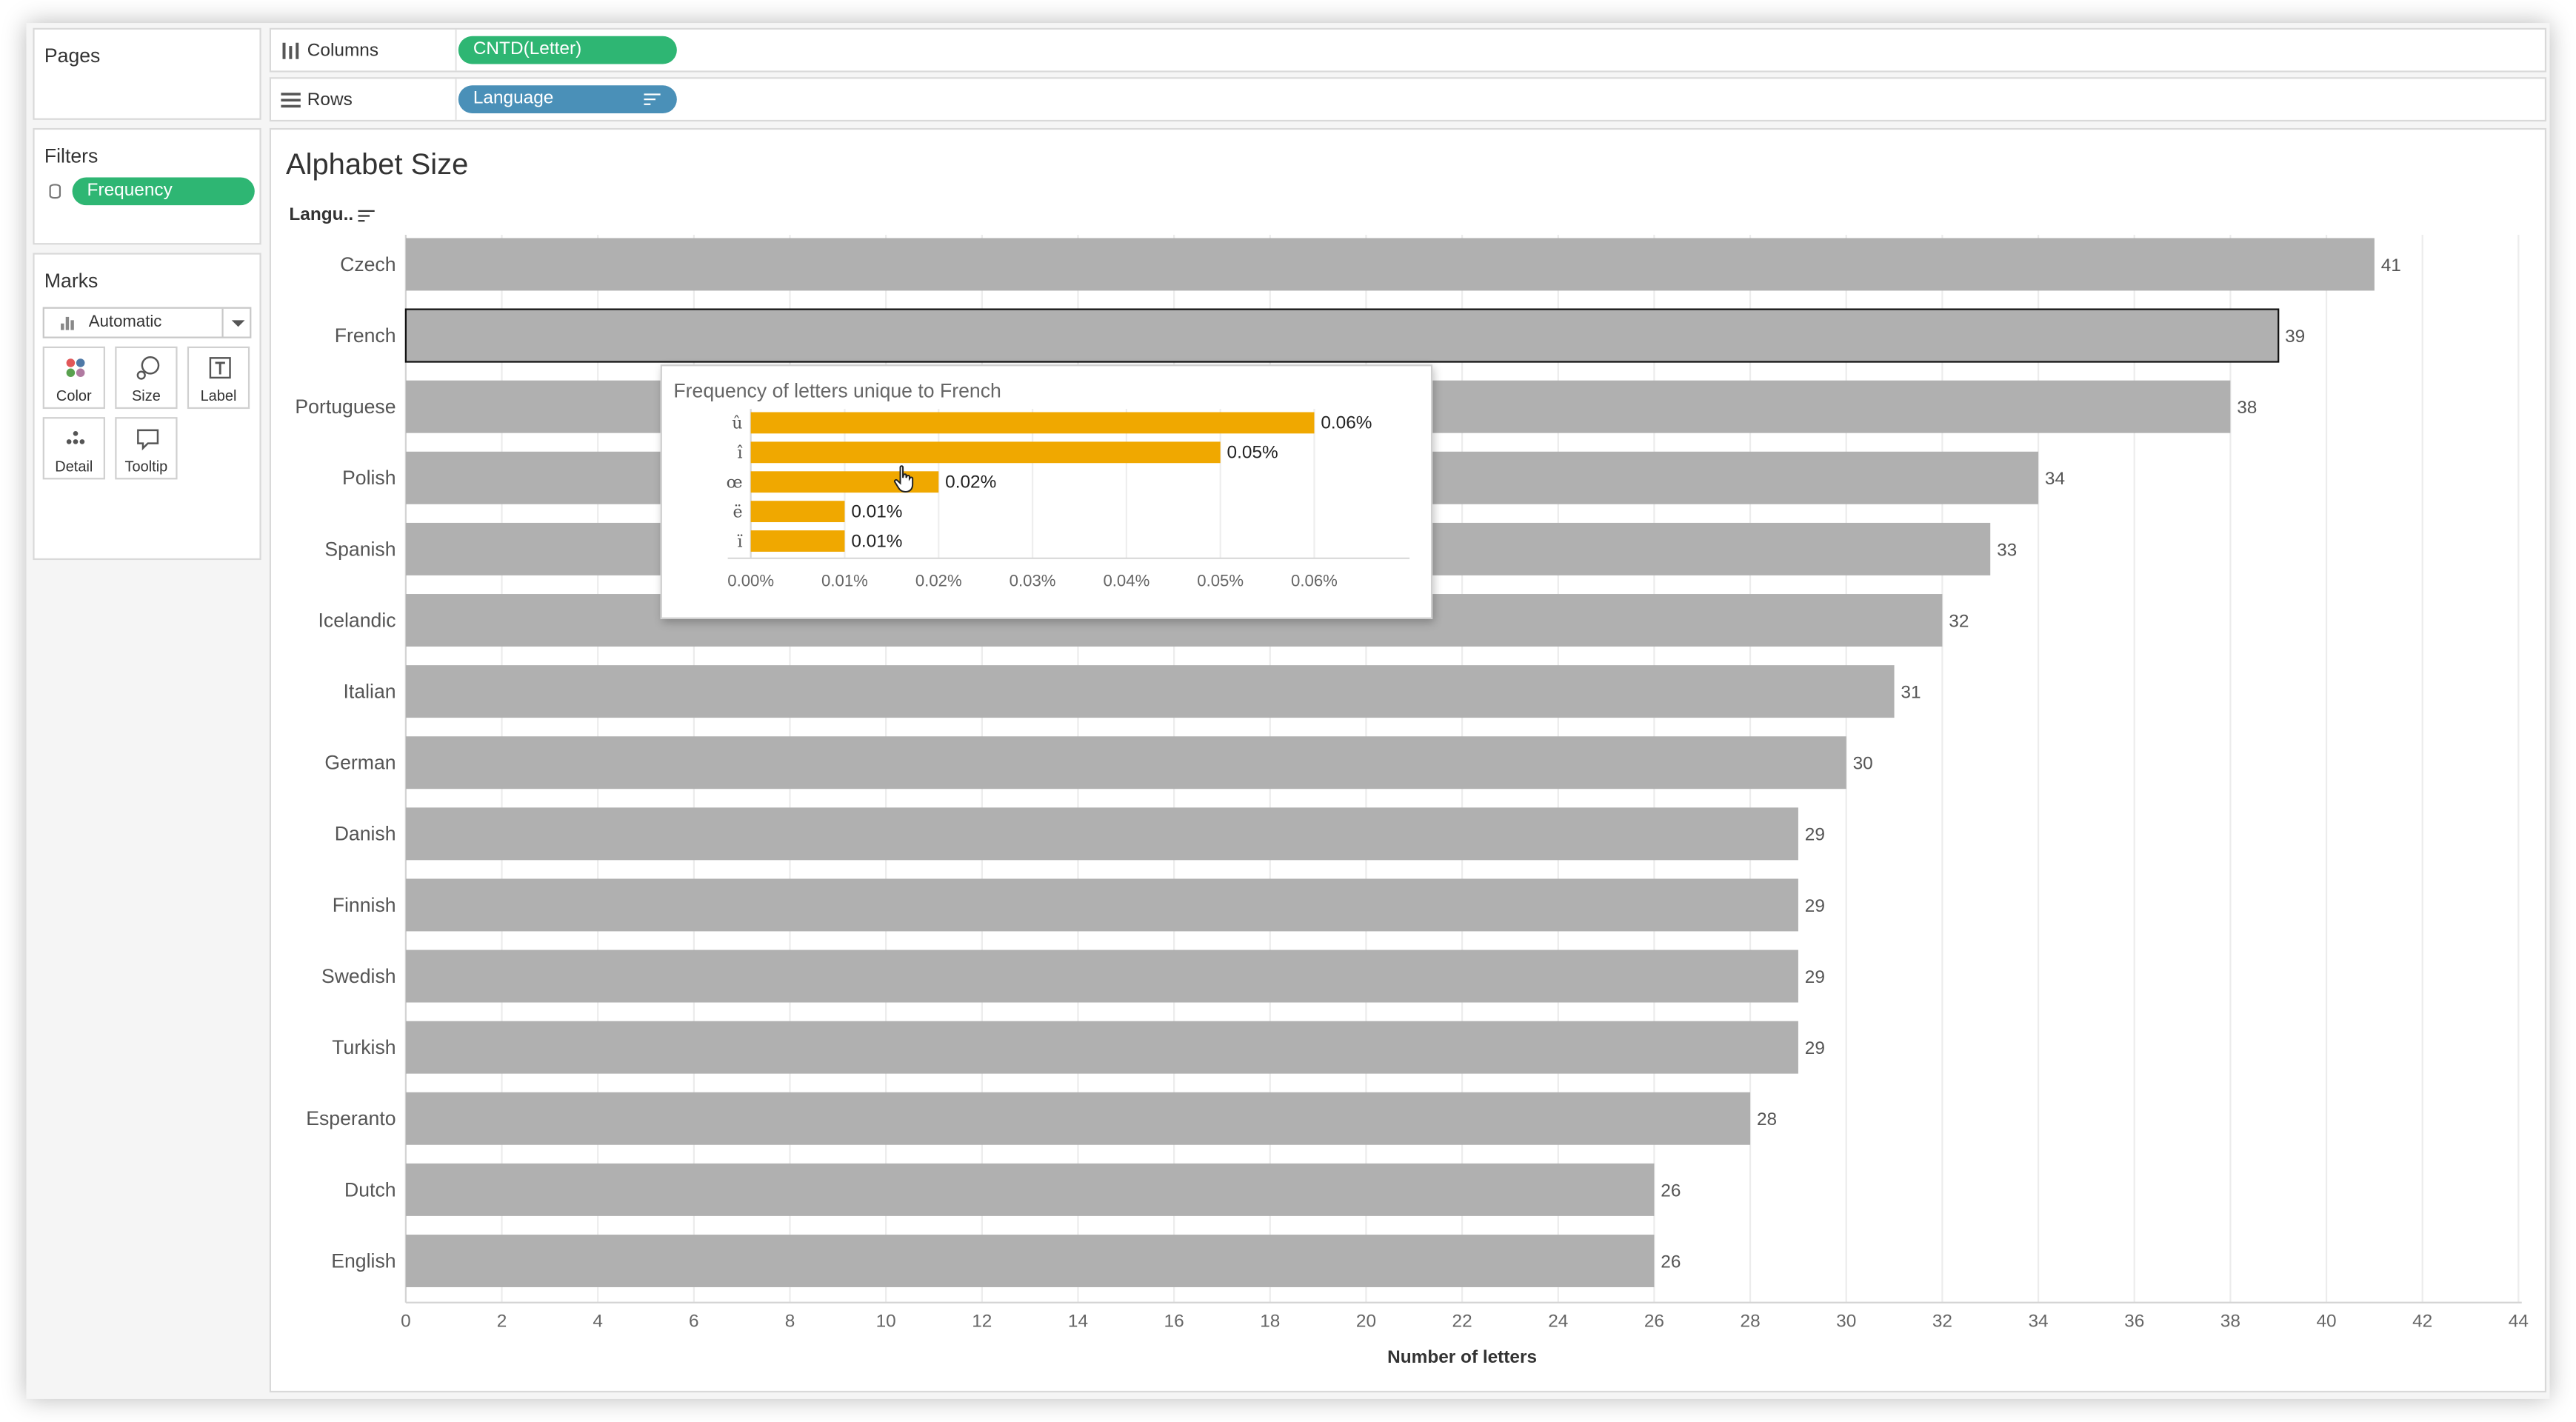 The image size is (2576, 1422). I want to click on category-label: Turkish, so click(364, 1047).